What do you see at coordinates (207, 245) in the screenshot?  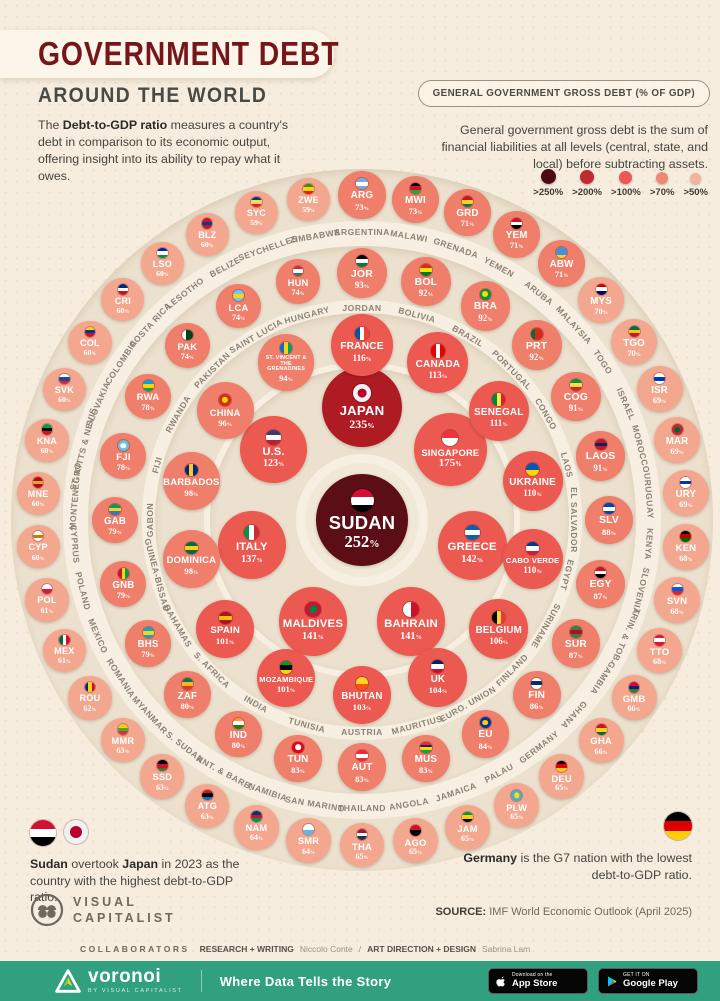 I see `debt-value: 60%` at bounding box center [207, 245].